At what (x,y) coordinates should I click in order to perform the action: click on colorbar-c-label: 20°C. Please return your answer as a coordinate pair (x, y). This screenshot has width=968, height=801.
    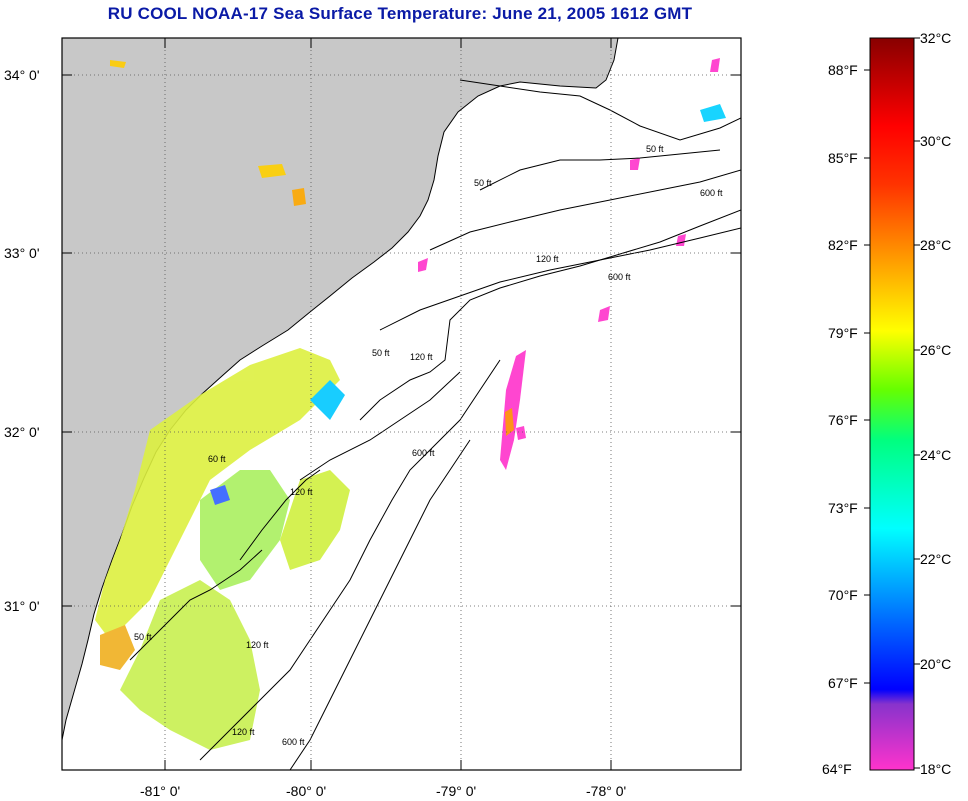
    Looking at the image, I should click on (935, 664).